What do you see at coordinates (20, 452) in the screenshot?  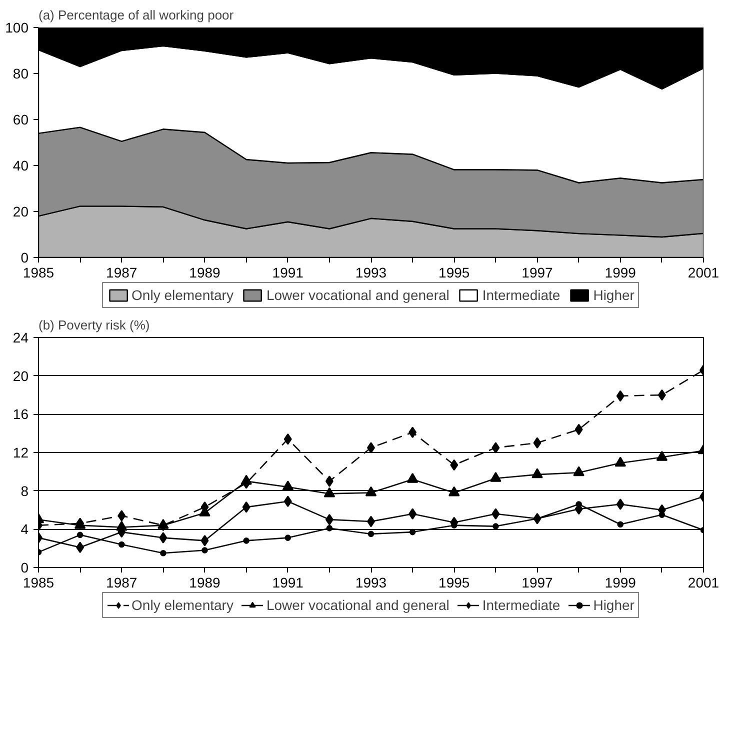 I see `y-tick-label: 12` at bounding box center [20, 452].